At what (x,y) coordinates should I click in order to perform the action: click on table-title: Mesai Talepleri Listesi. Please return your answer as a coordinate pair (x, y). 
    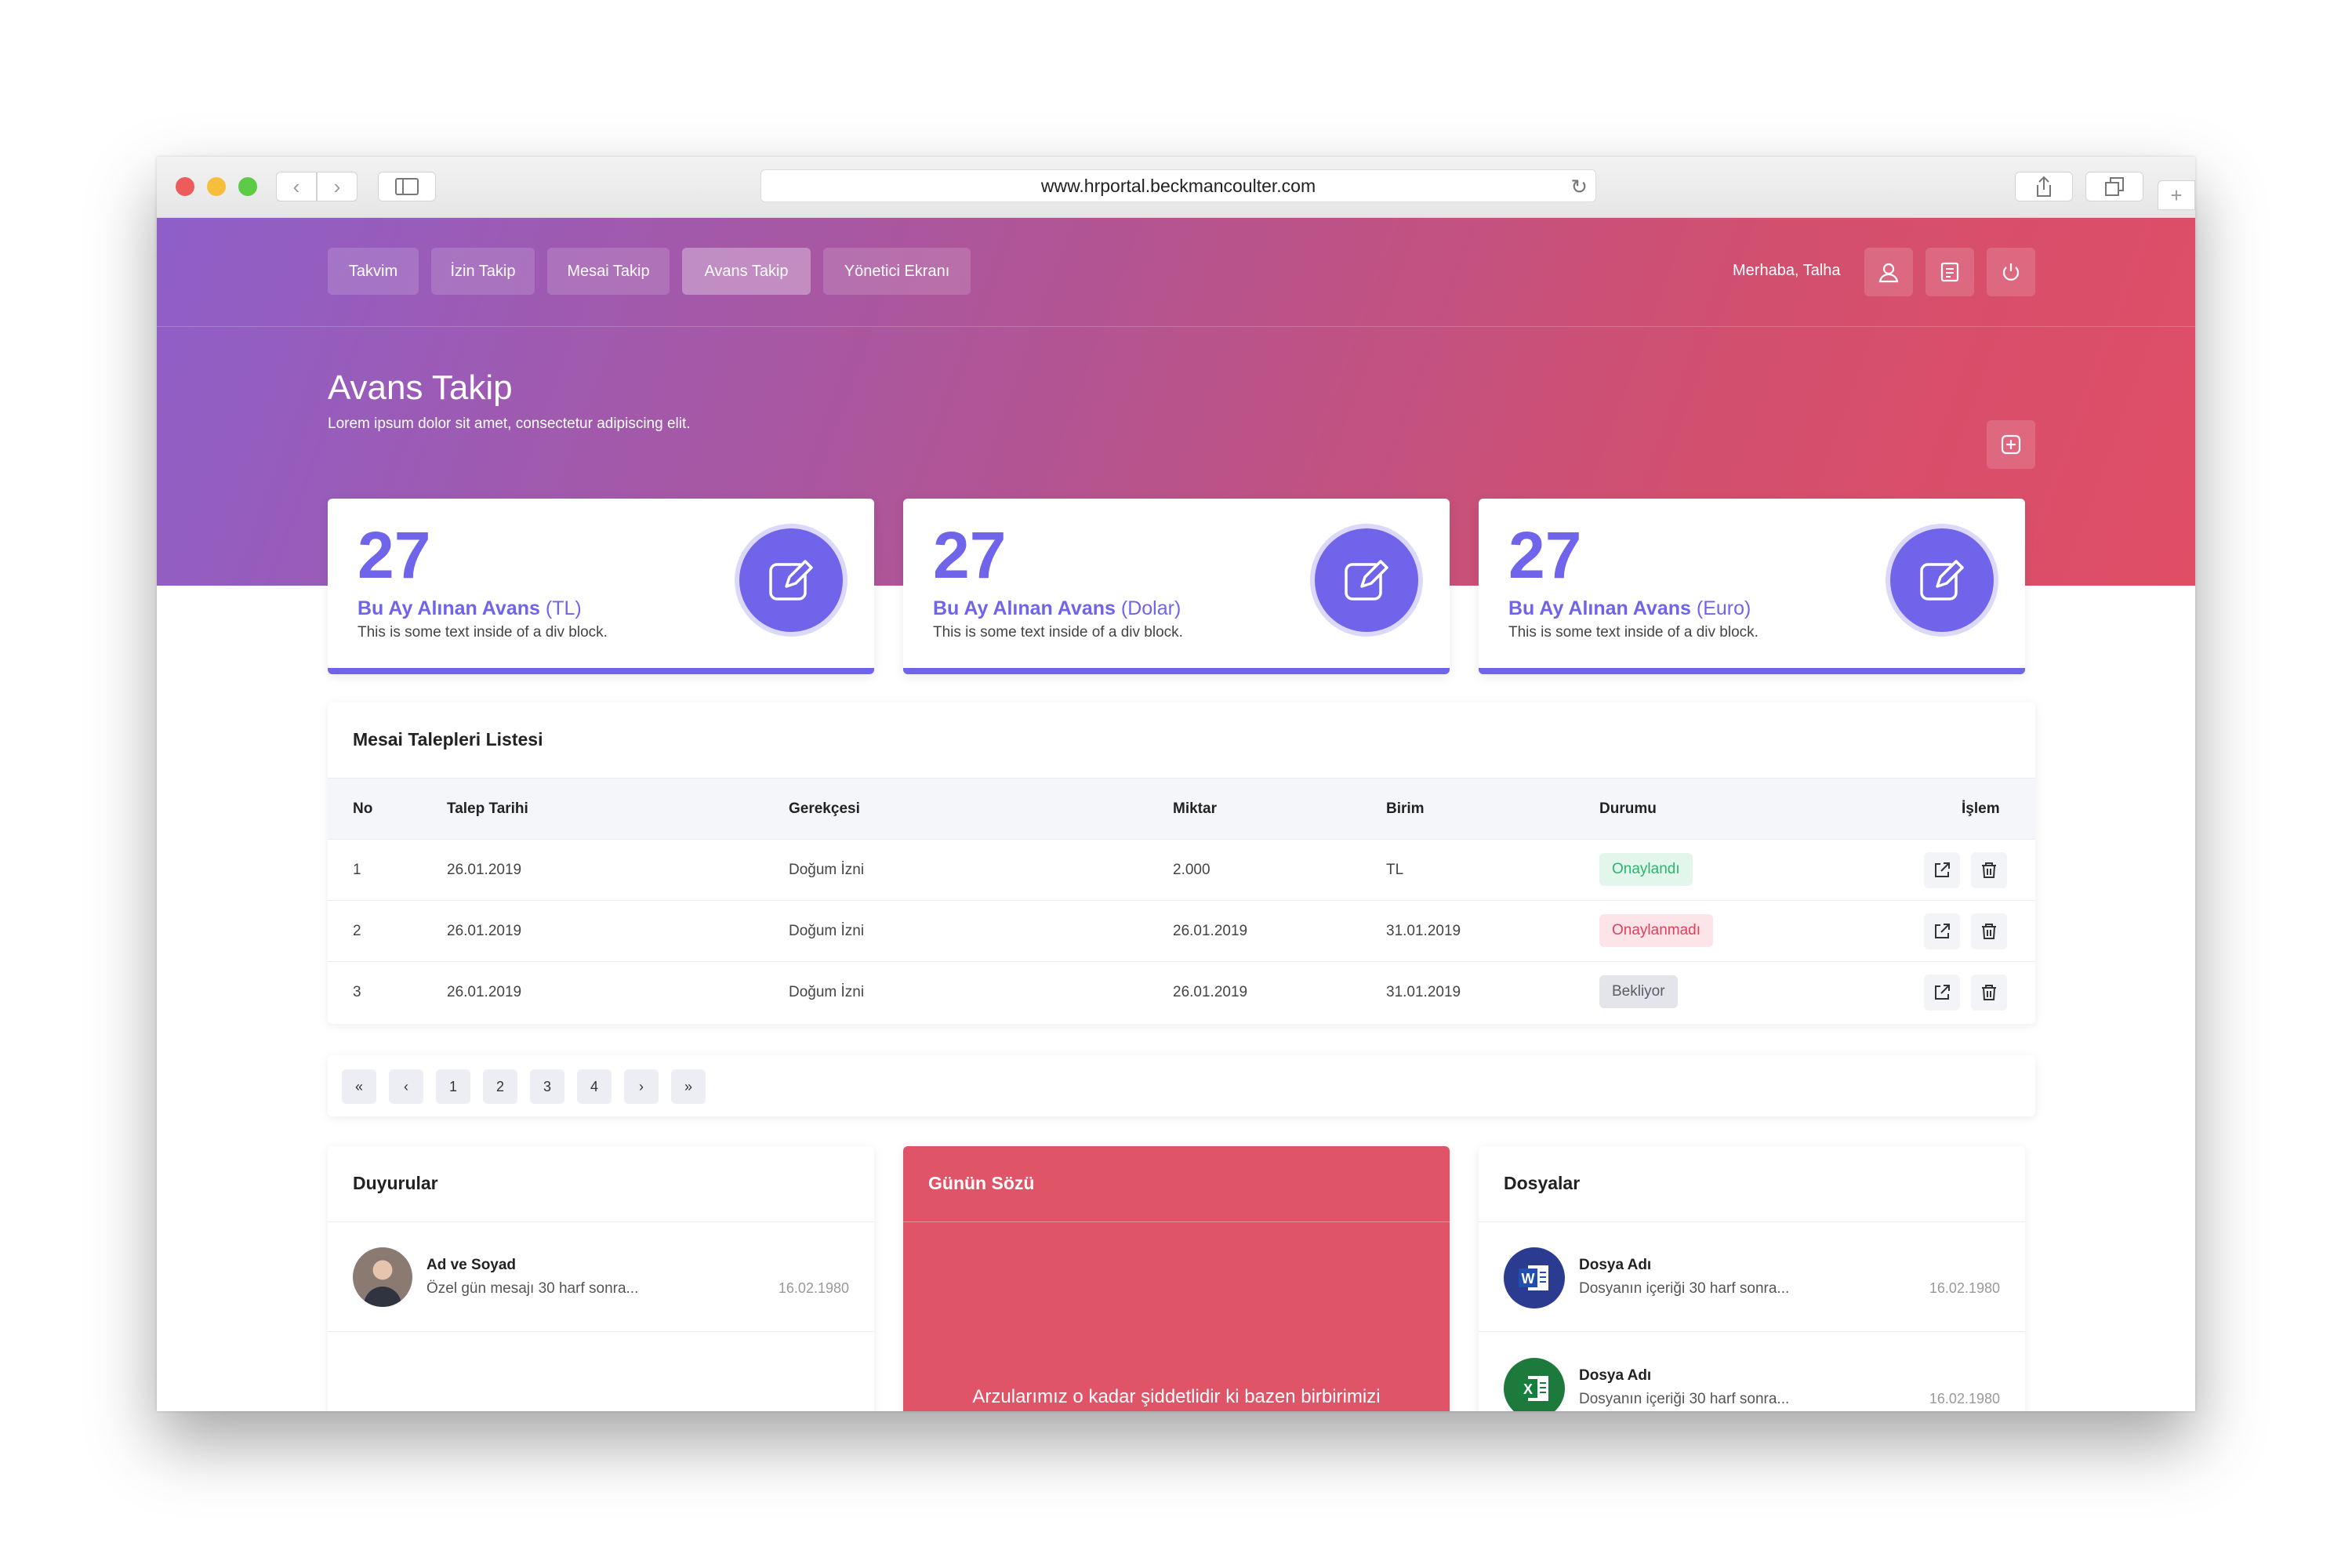
    Looking at the image, I should click on (448, 739).